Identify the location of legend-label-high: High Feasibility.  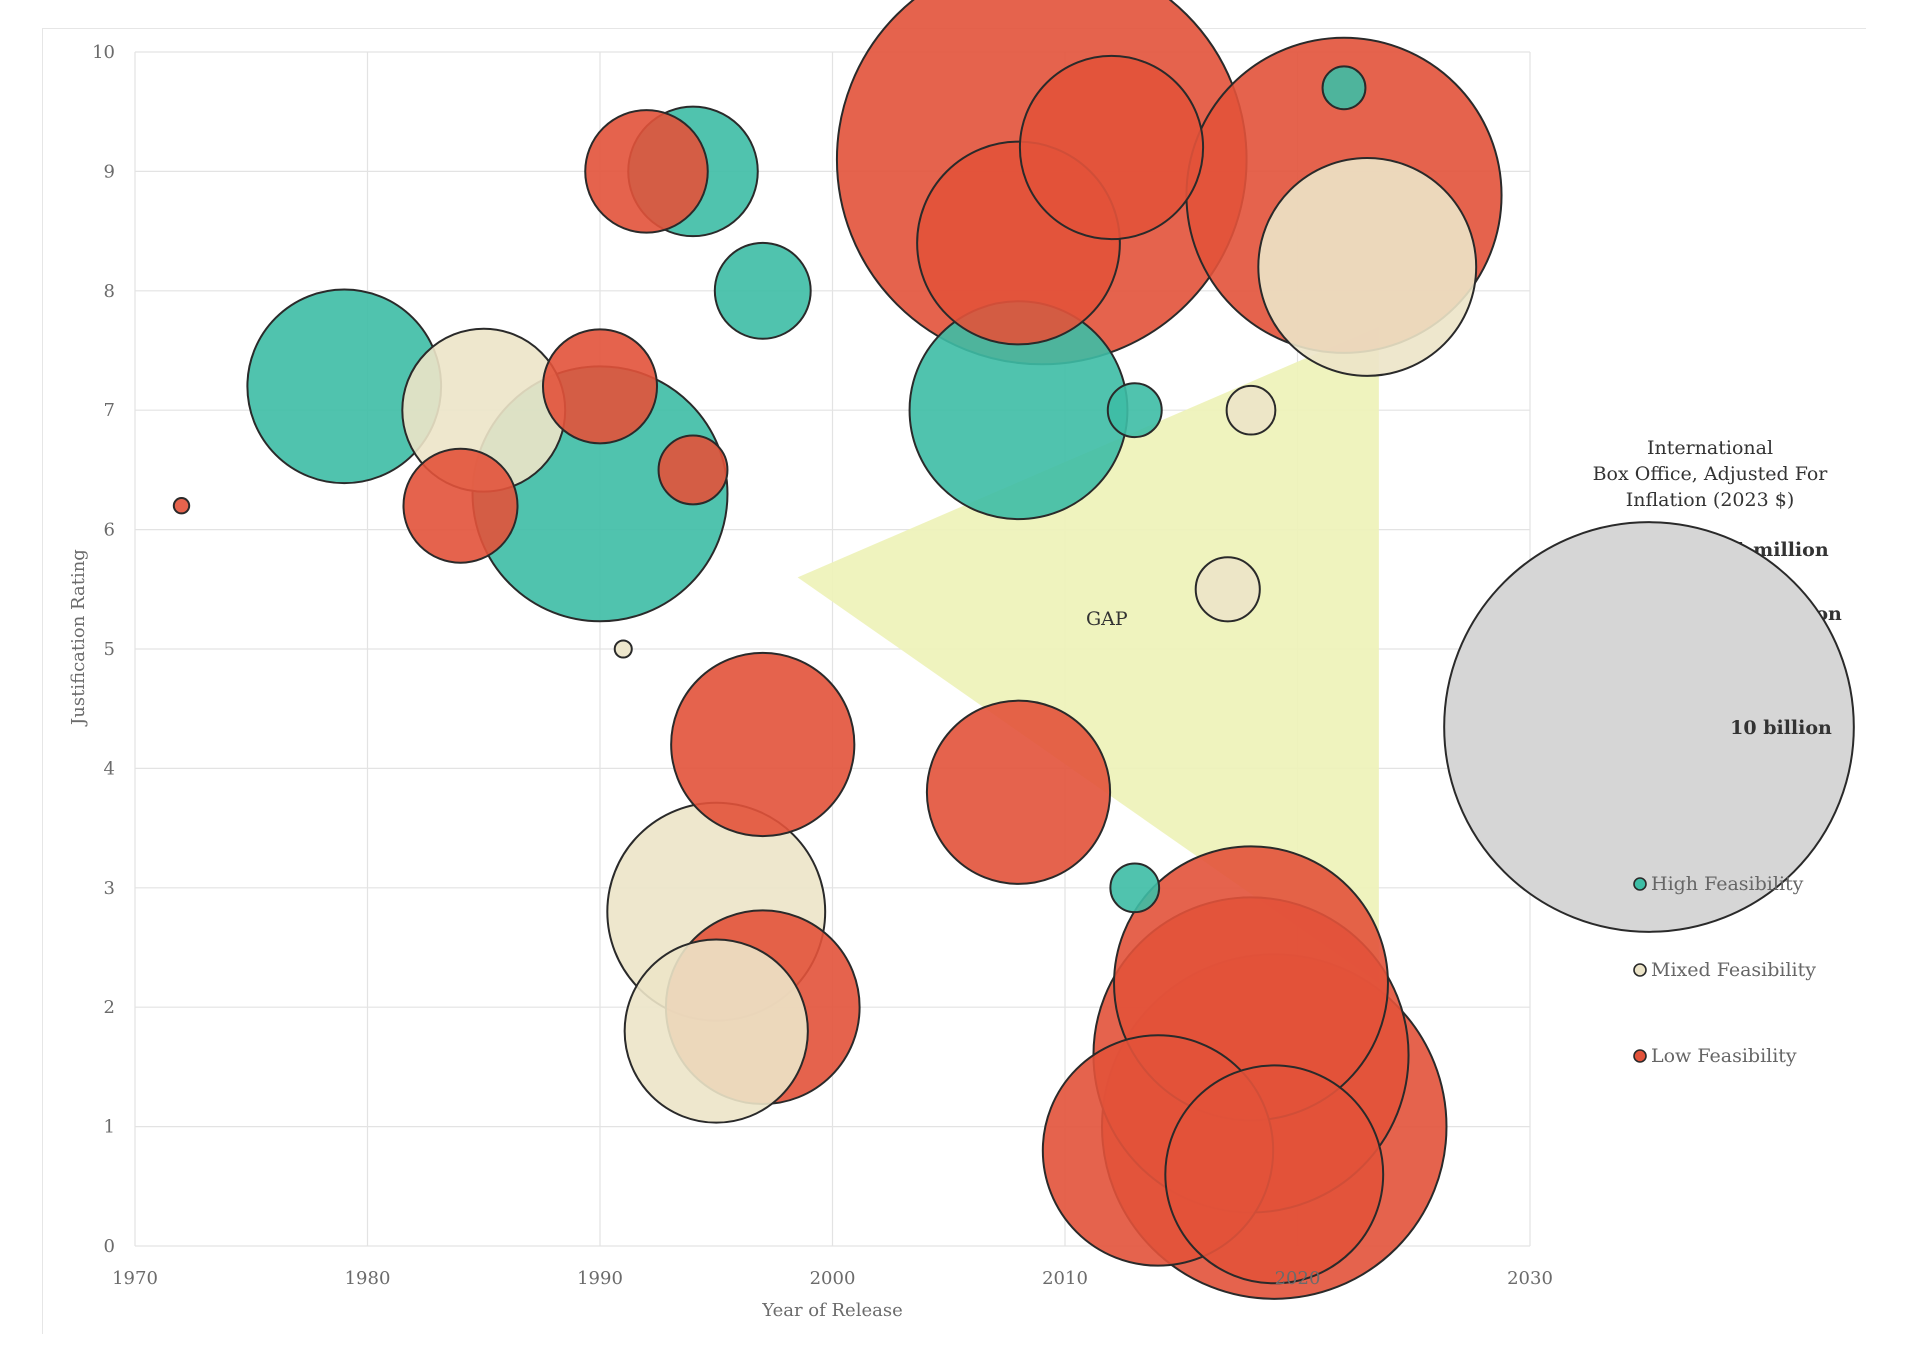
(1727, 884).